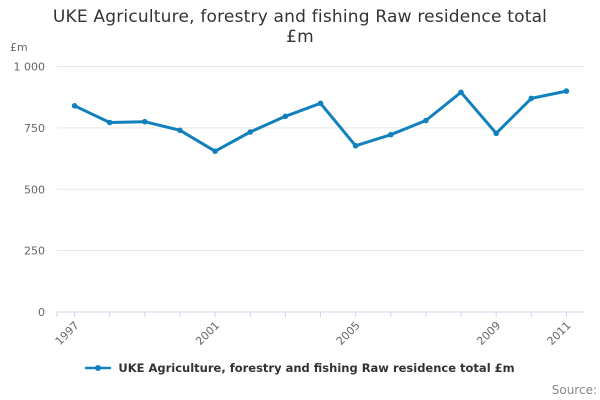 The width and height of the screenshot is (600, 400). I want to click on source-label: Source:, so click(574, 390).